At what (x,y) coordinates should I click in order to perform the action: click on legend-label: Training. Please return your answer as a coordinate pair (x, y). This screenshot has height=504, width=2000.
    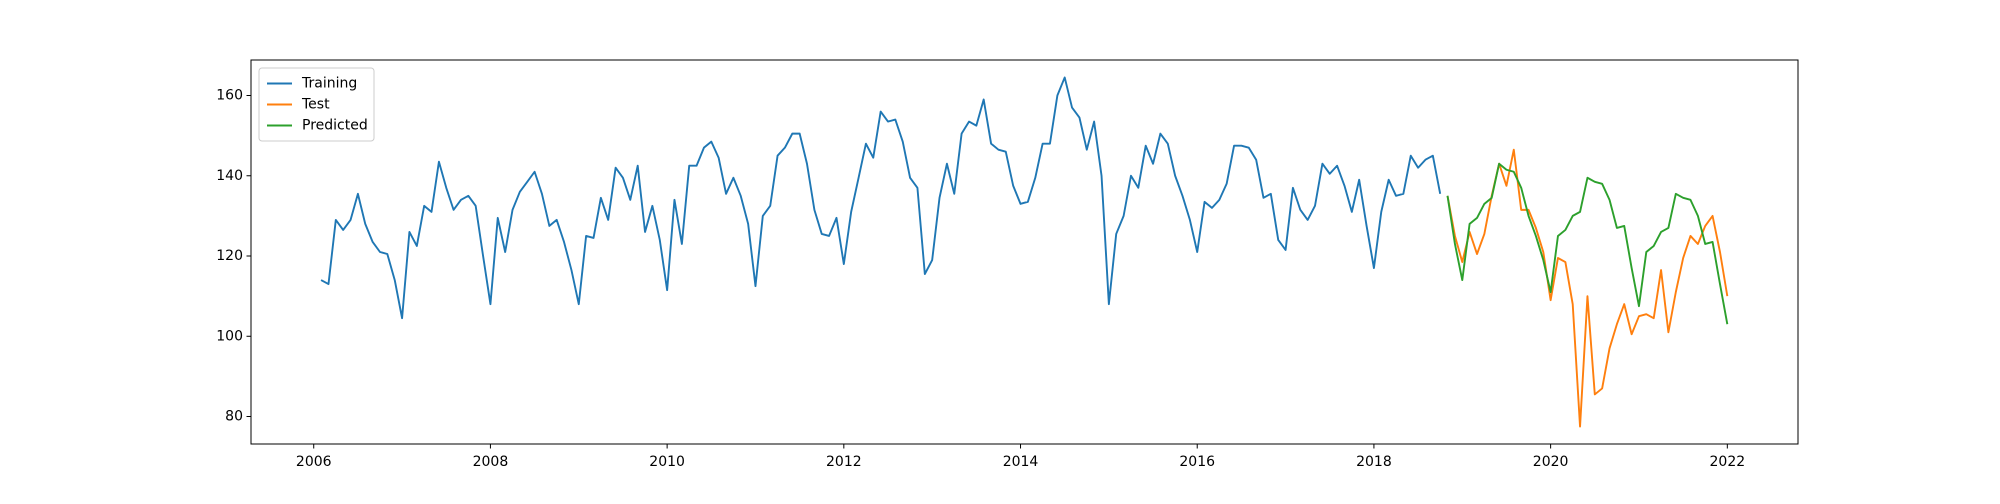
    Looking at the image, I should click on (329, 84).